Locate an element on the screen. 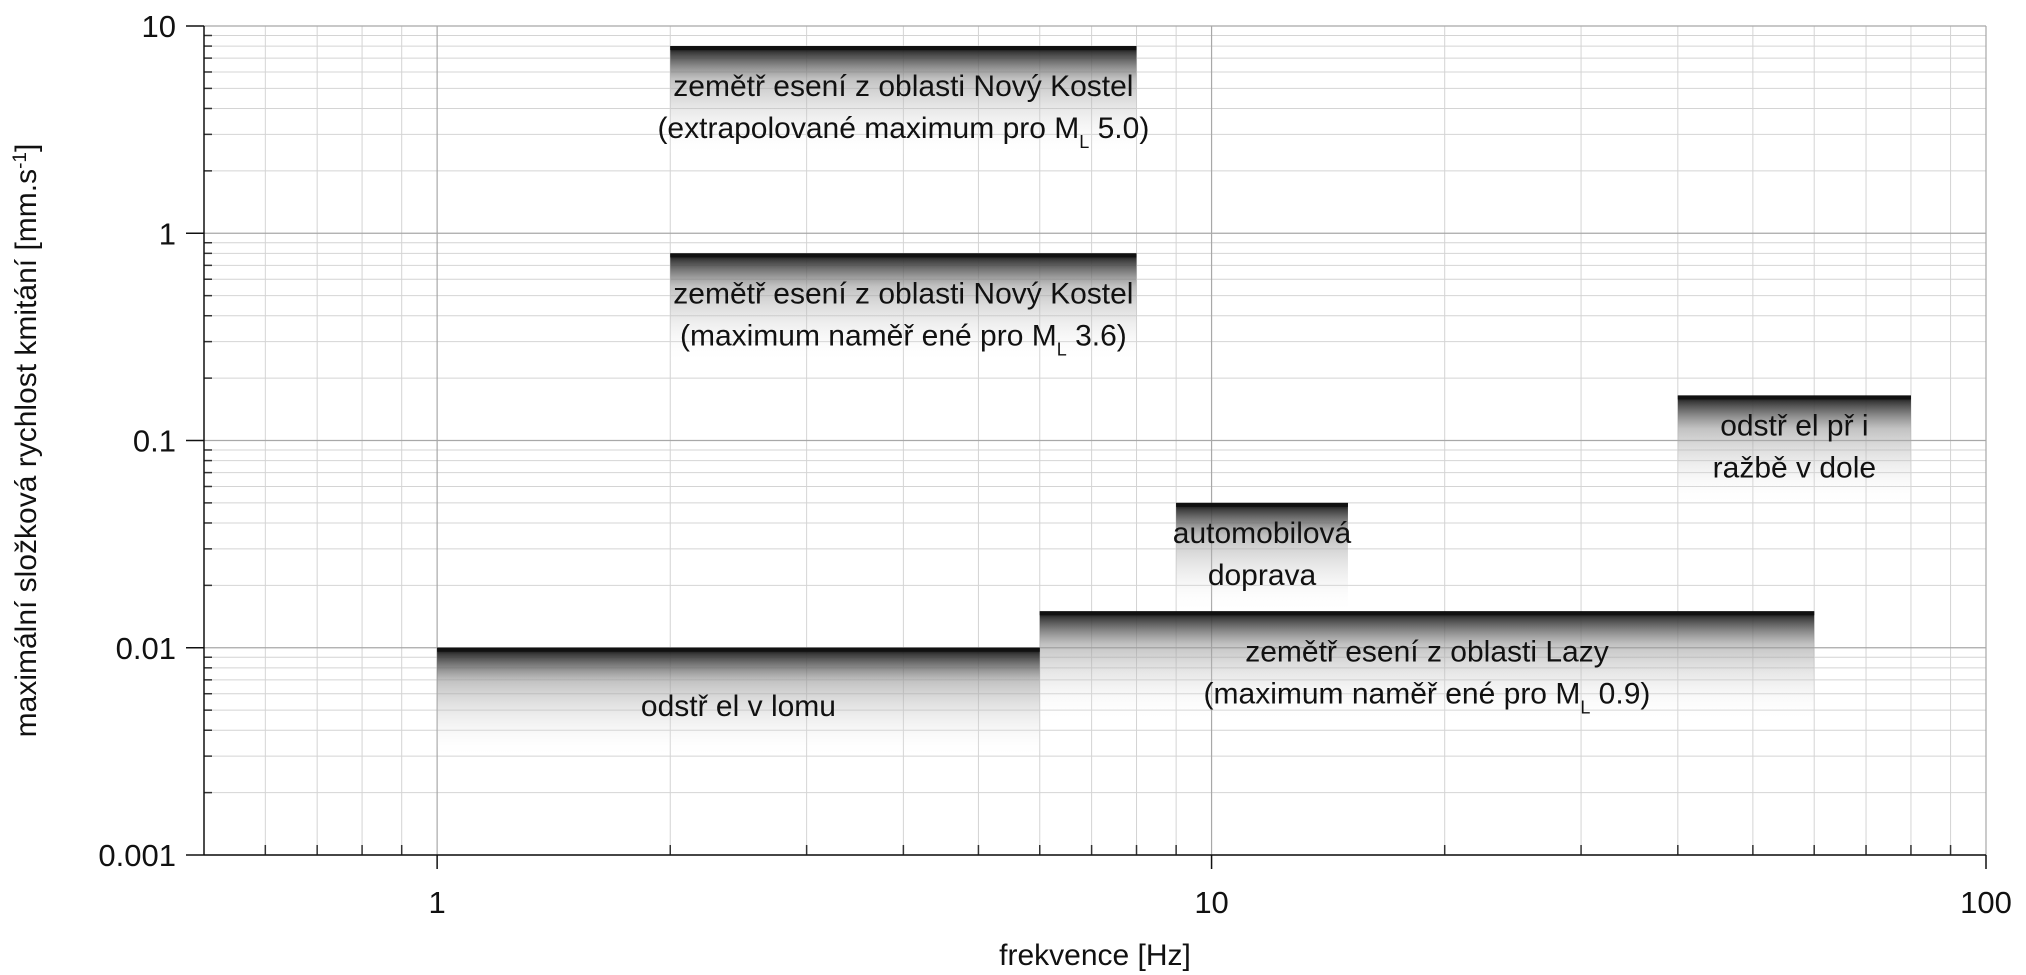 This screenshot has height=975, width=2026. text-part: 3.6) is located at coordinates (1097, 335).